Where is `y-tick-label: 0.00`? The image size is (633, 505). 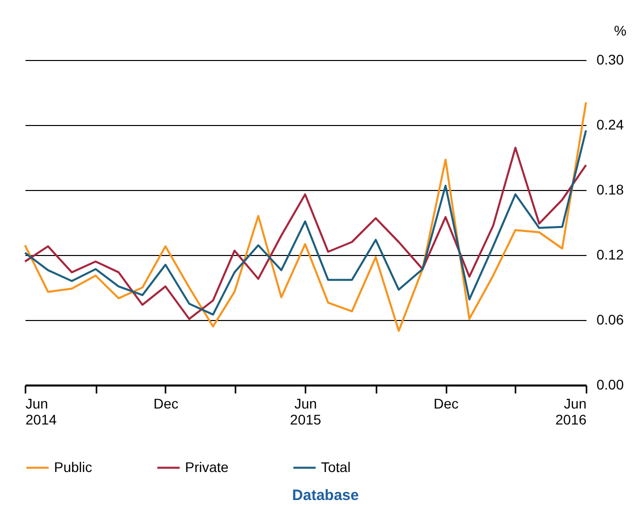
y-tick-label: 0.00 is located at coordinates (610, 384).